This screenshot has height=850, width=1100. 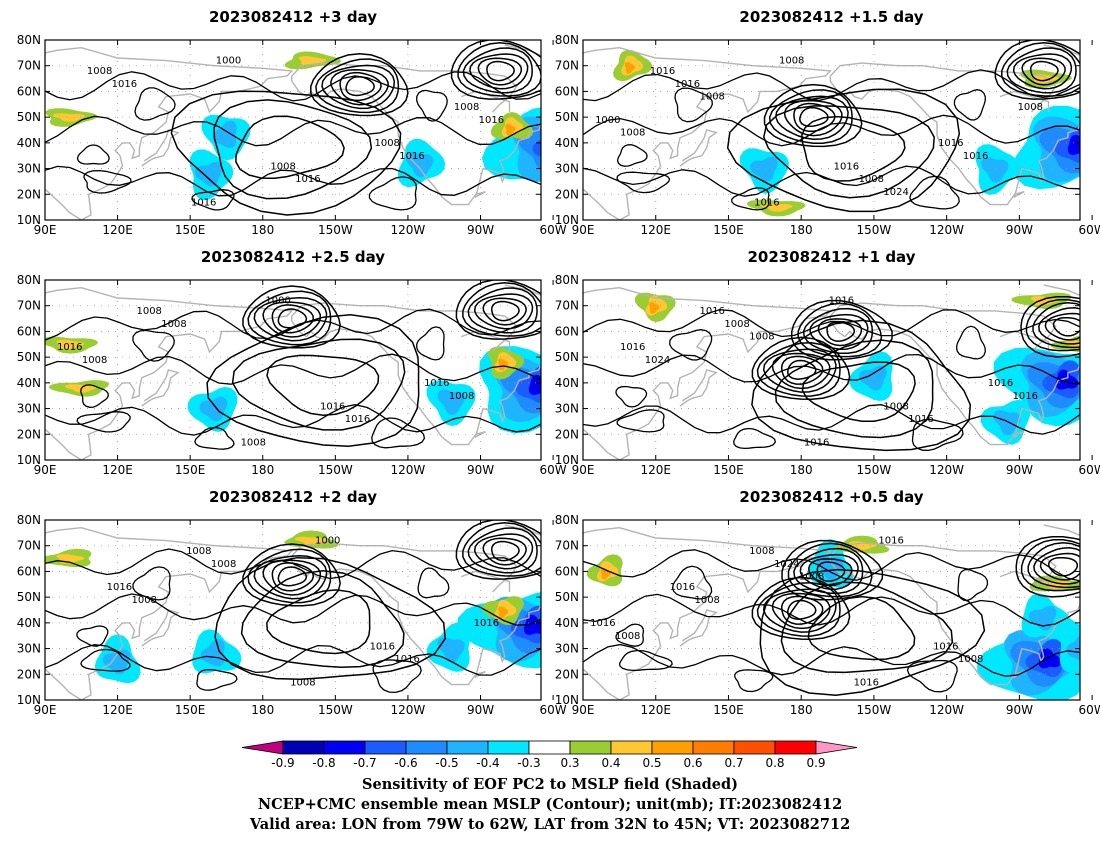 What do you see at coordinates (567, 66) in the screenshot?
I see `lat-tick-label: 70N` at bounding box center [567, 66].